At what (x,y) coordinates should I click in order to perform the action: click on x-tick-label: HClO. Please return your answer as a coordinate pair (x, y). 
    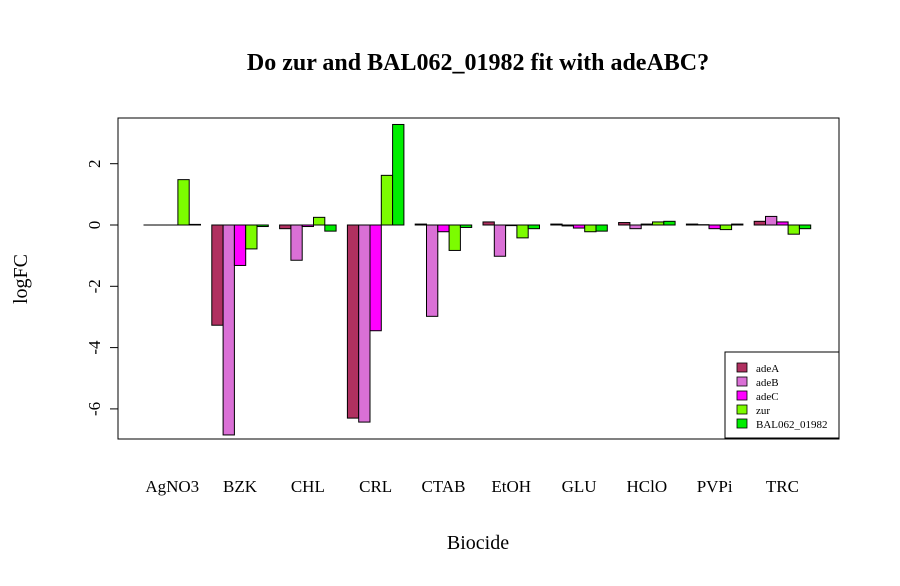
    Looking at the image, I should click on (647, 486).